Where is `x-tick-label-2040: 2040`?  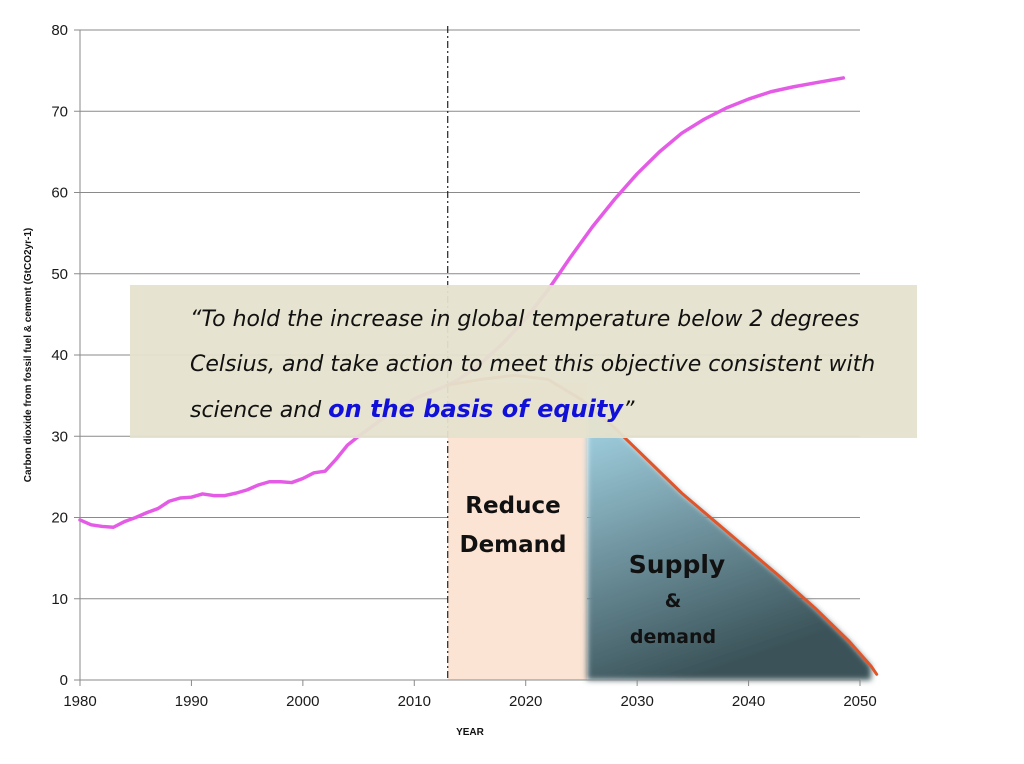
x-tick-label-2040: 2040 is located at coordinates (748, 701).